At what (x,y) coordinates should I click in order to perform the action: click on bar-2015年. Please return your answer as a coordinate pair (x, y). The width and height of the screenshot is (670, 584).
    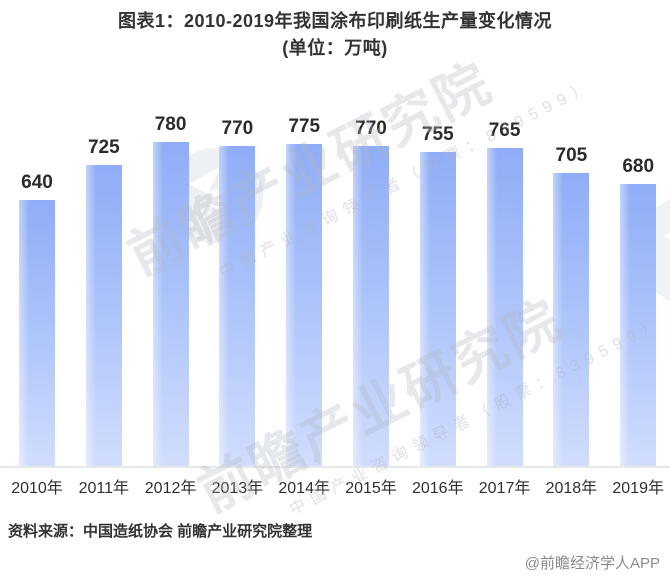
    Looking at the image, I should click on (371, 306).